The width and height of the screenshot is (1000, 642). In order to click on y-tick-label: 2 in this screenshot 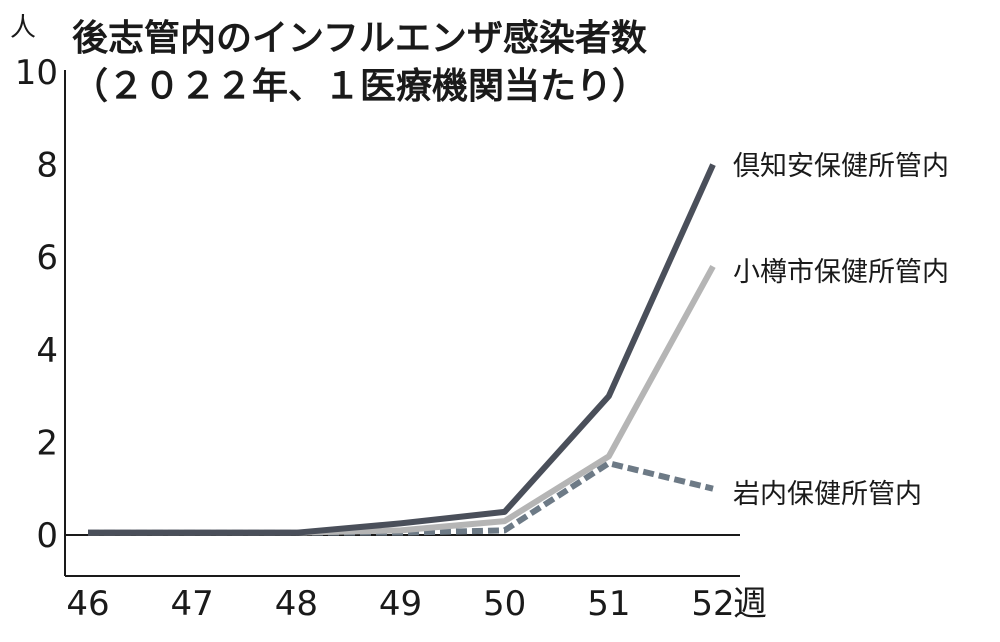, I will do `click(47, 443)`.